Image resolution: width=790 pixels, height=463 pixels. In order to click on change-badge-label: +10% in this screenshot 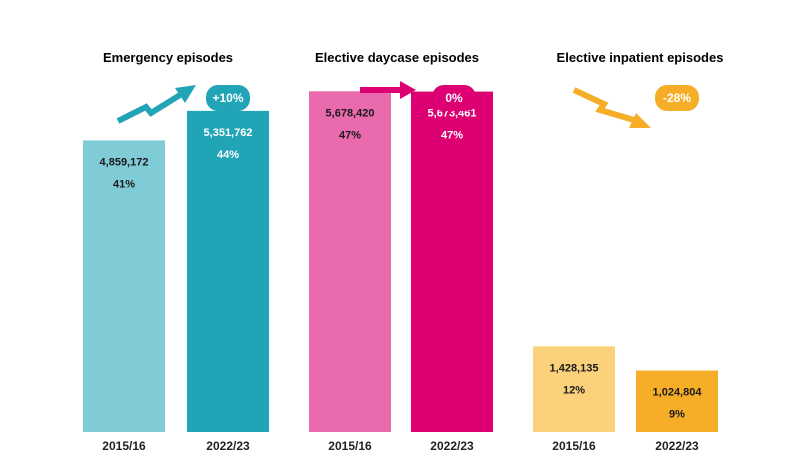, I will do `click(227, 98)`.